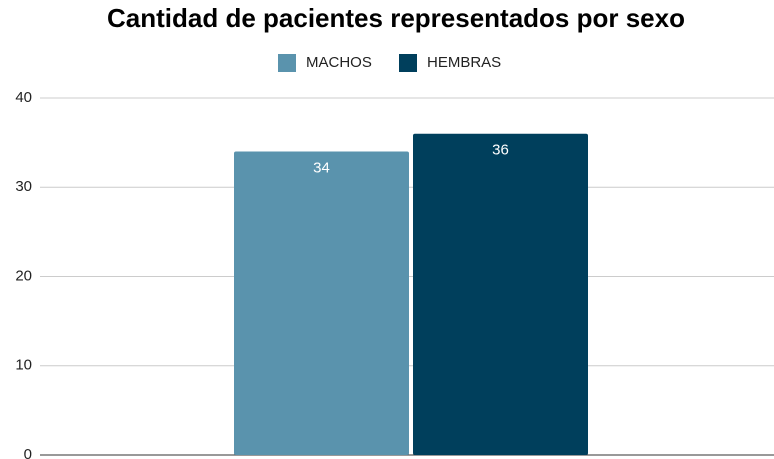  I want to click on data-label: 34, so click(321, 168).